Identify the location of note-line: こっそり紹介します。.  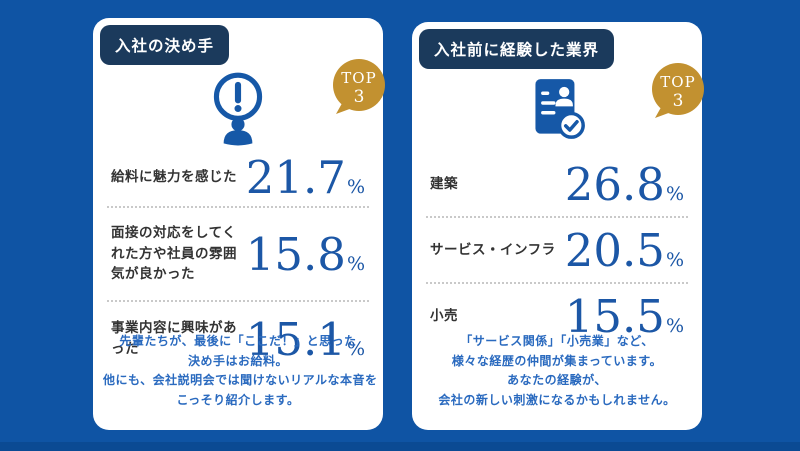
(238, 399).